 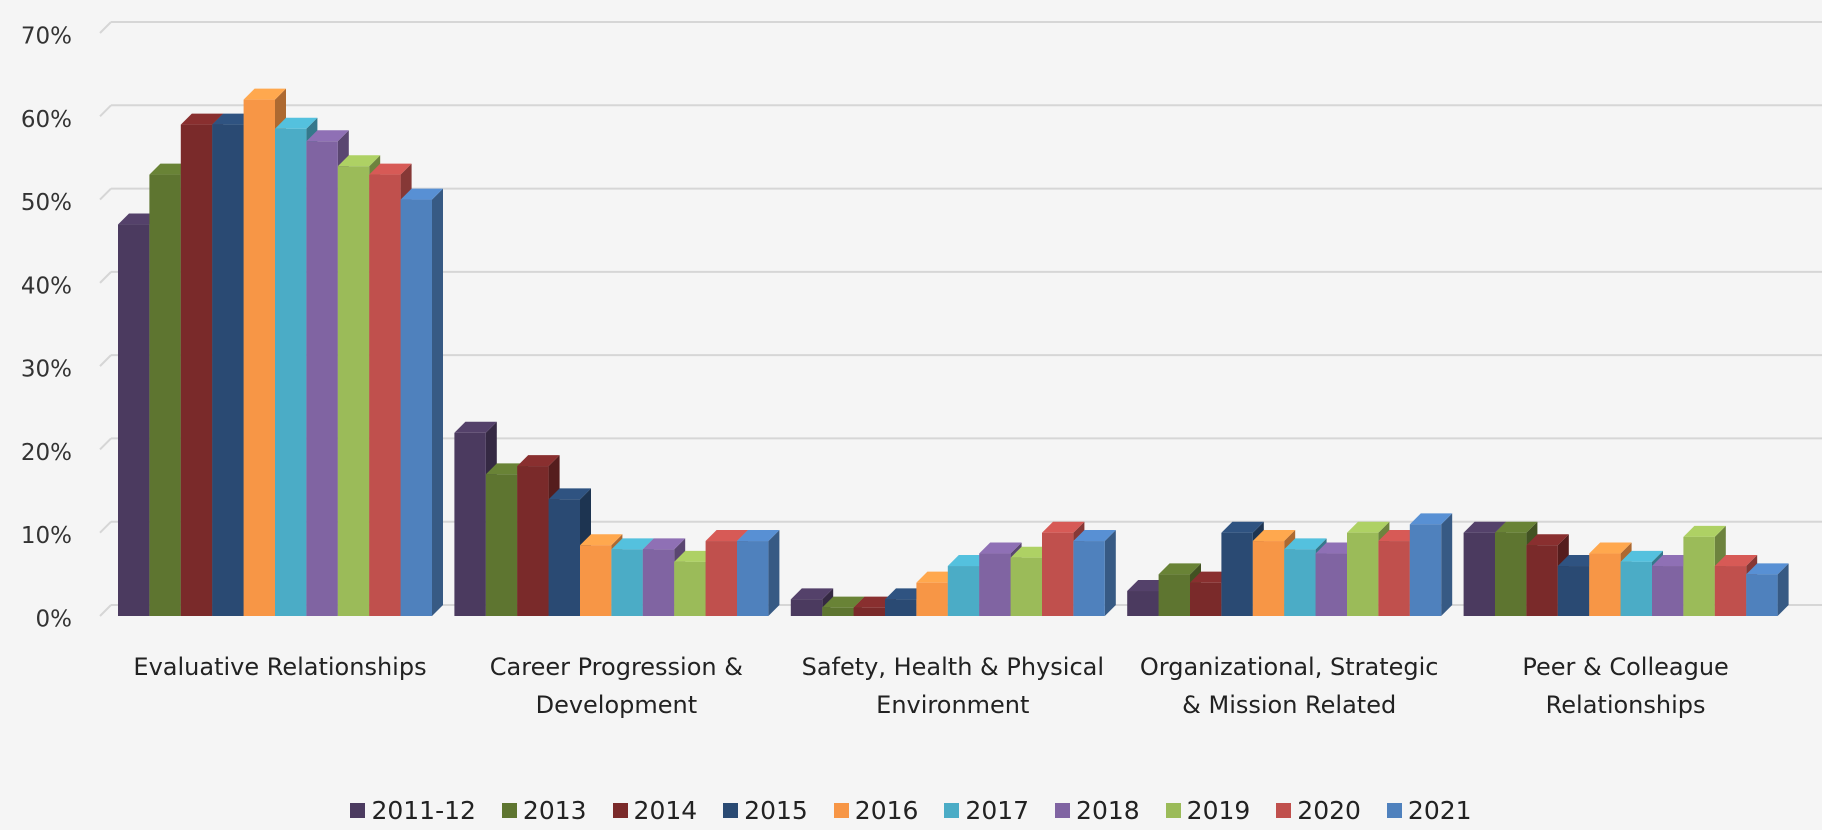 What do you see at coordinates (46, 286) in the screenshot?
I see `y-tick-label: 40%` at bounding box center [46, 286].